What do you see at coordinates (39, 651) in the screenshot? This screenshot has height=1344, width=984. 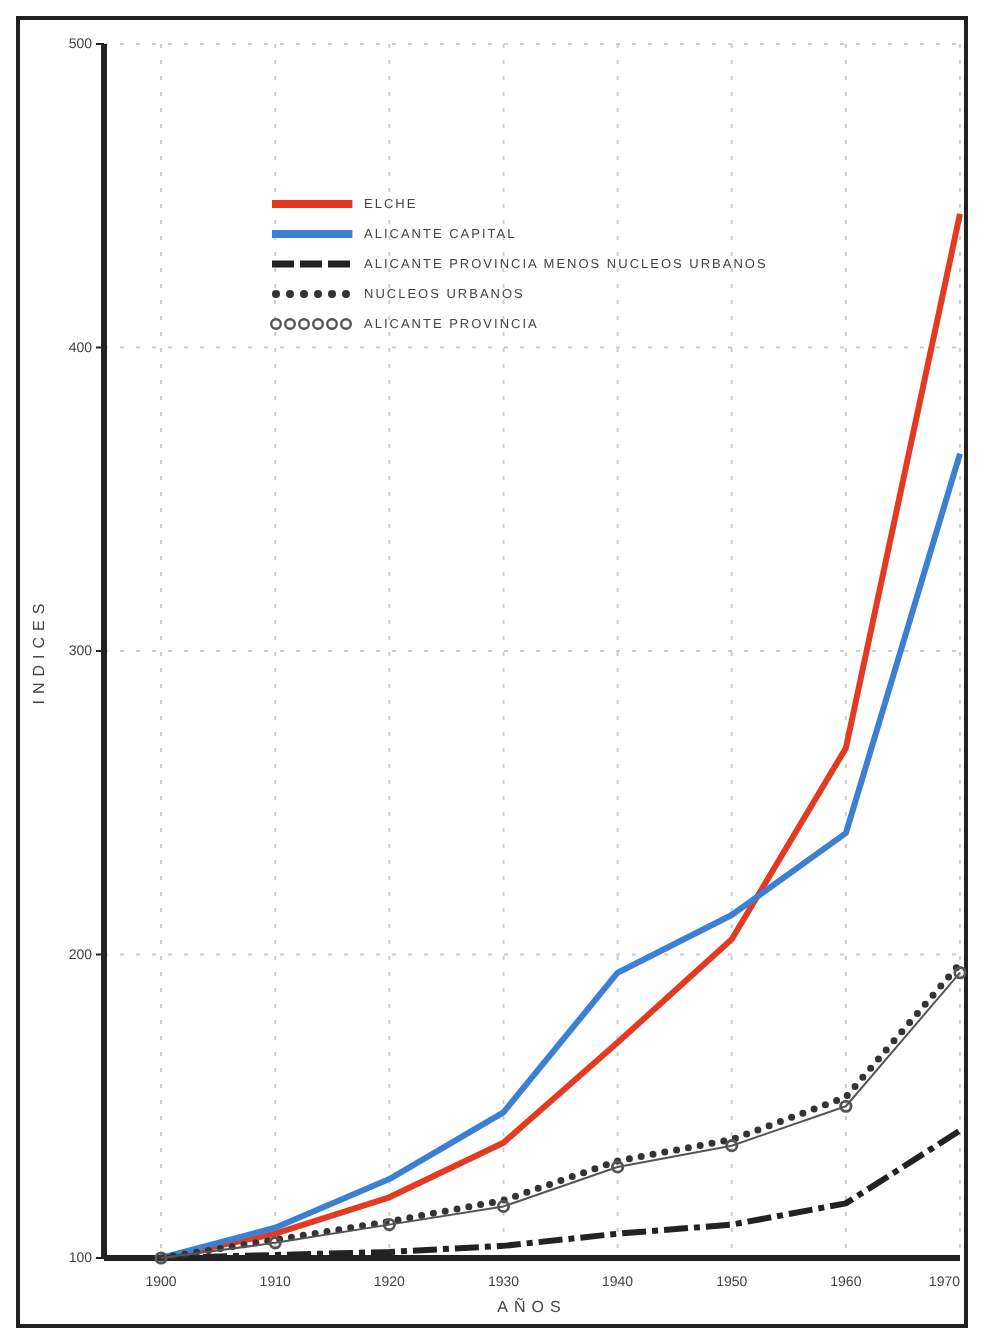 I see `y-axis-title: INDICES` at bounding box center [39, 651].